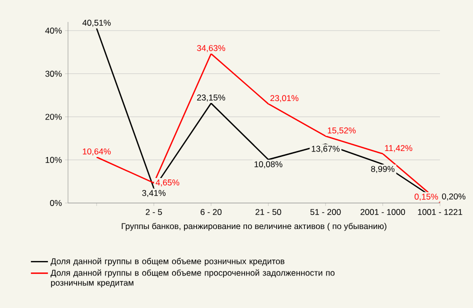 This screenshot has height=308, width=473. What do you see at coordinates (269, 212) in the screenshot?
I see `x-tick-label: 21 - 50` at bounding box center [269, 212].